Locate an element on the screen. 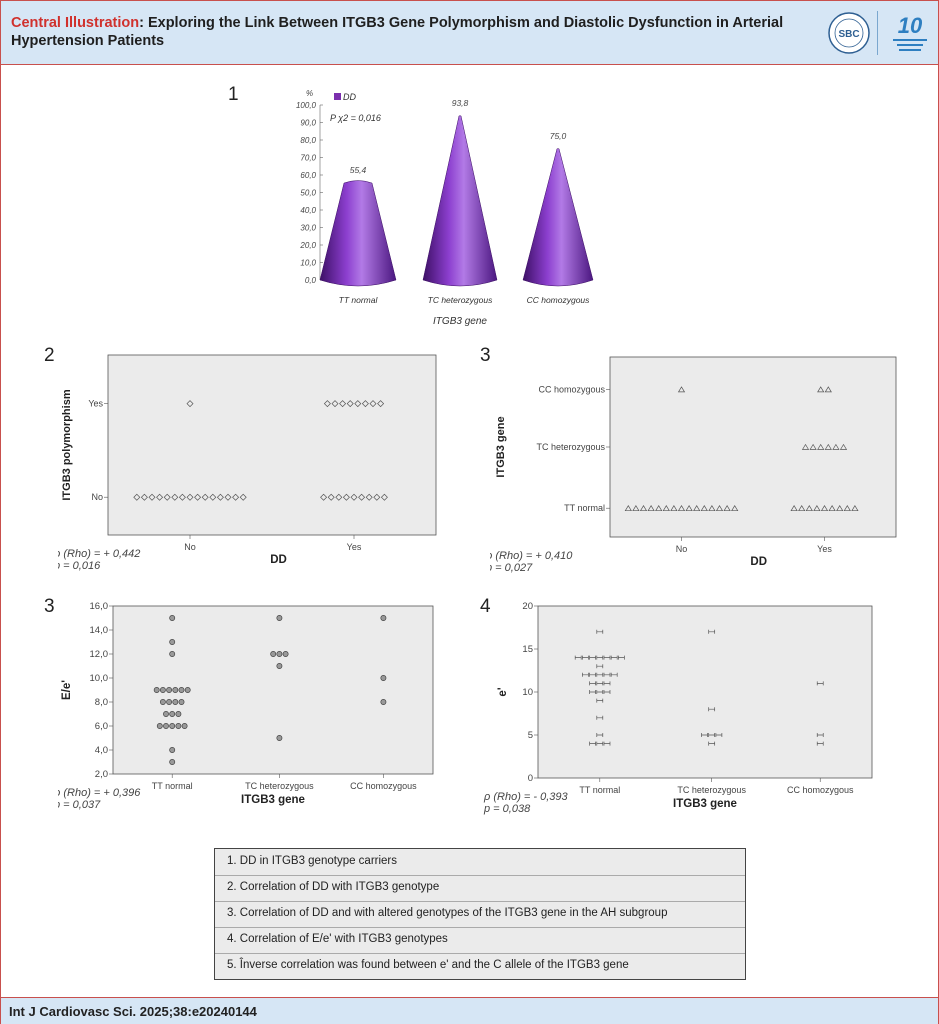 The image size is (939, 1024). footer-bar: Int J Cardiovasc Sci. 2025;38:e20240144 is located at coordinates (469, 1010).